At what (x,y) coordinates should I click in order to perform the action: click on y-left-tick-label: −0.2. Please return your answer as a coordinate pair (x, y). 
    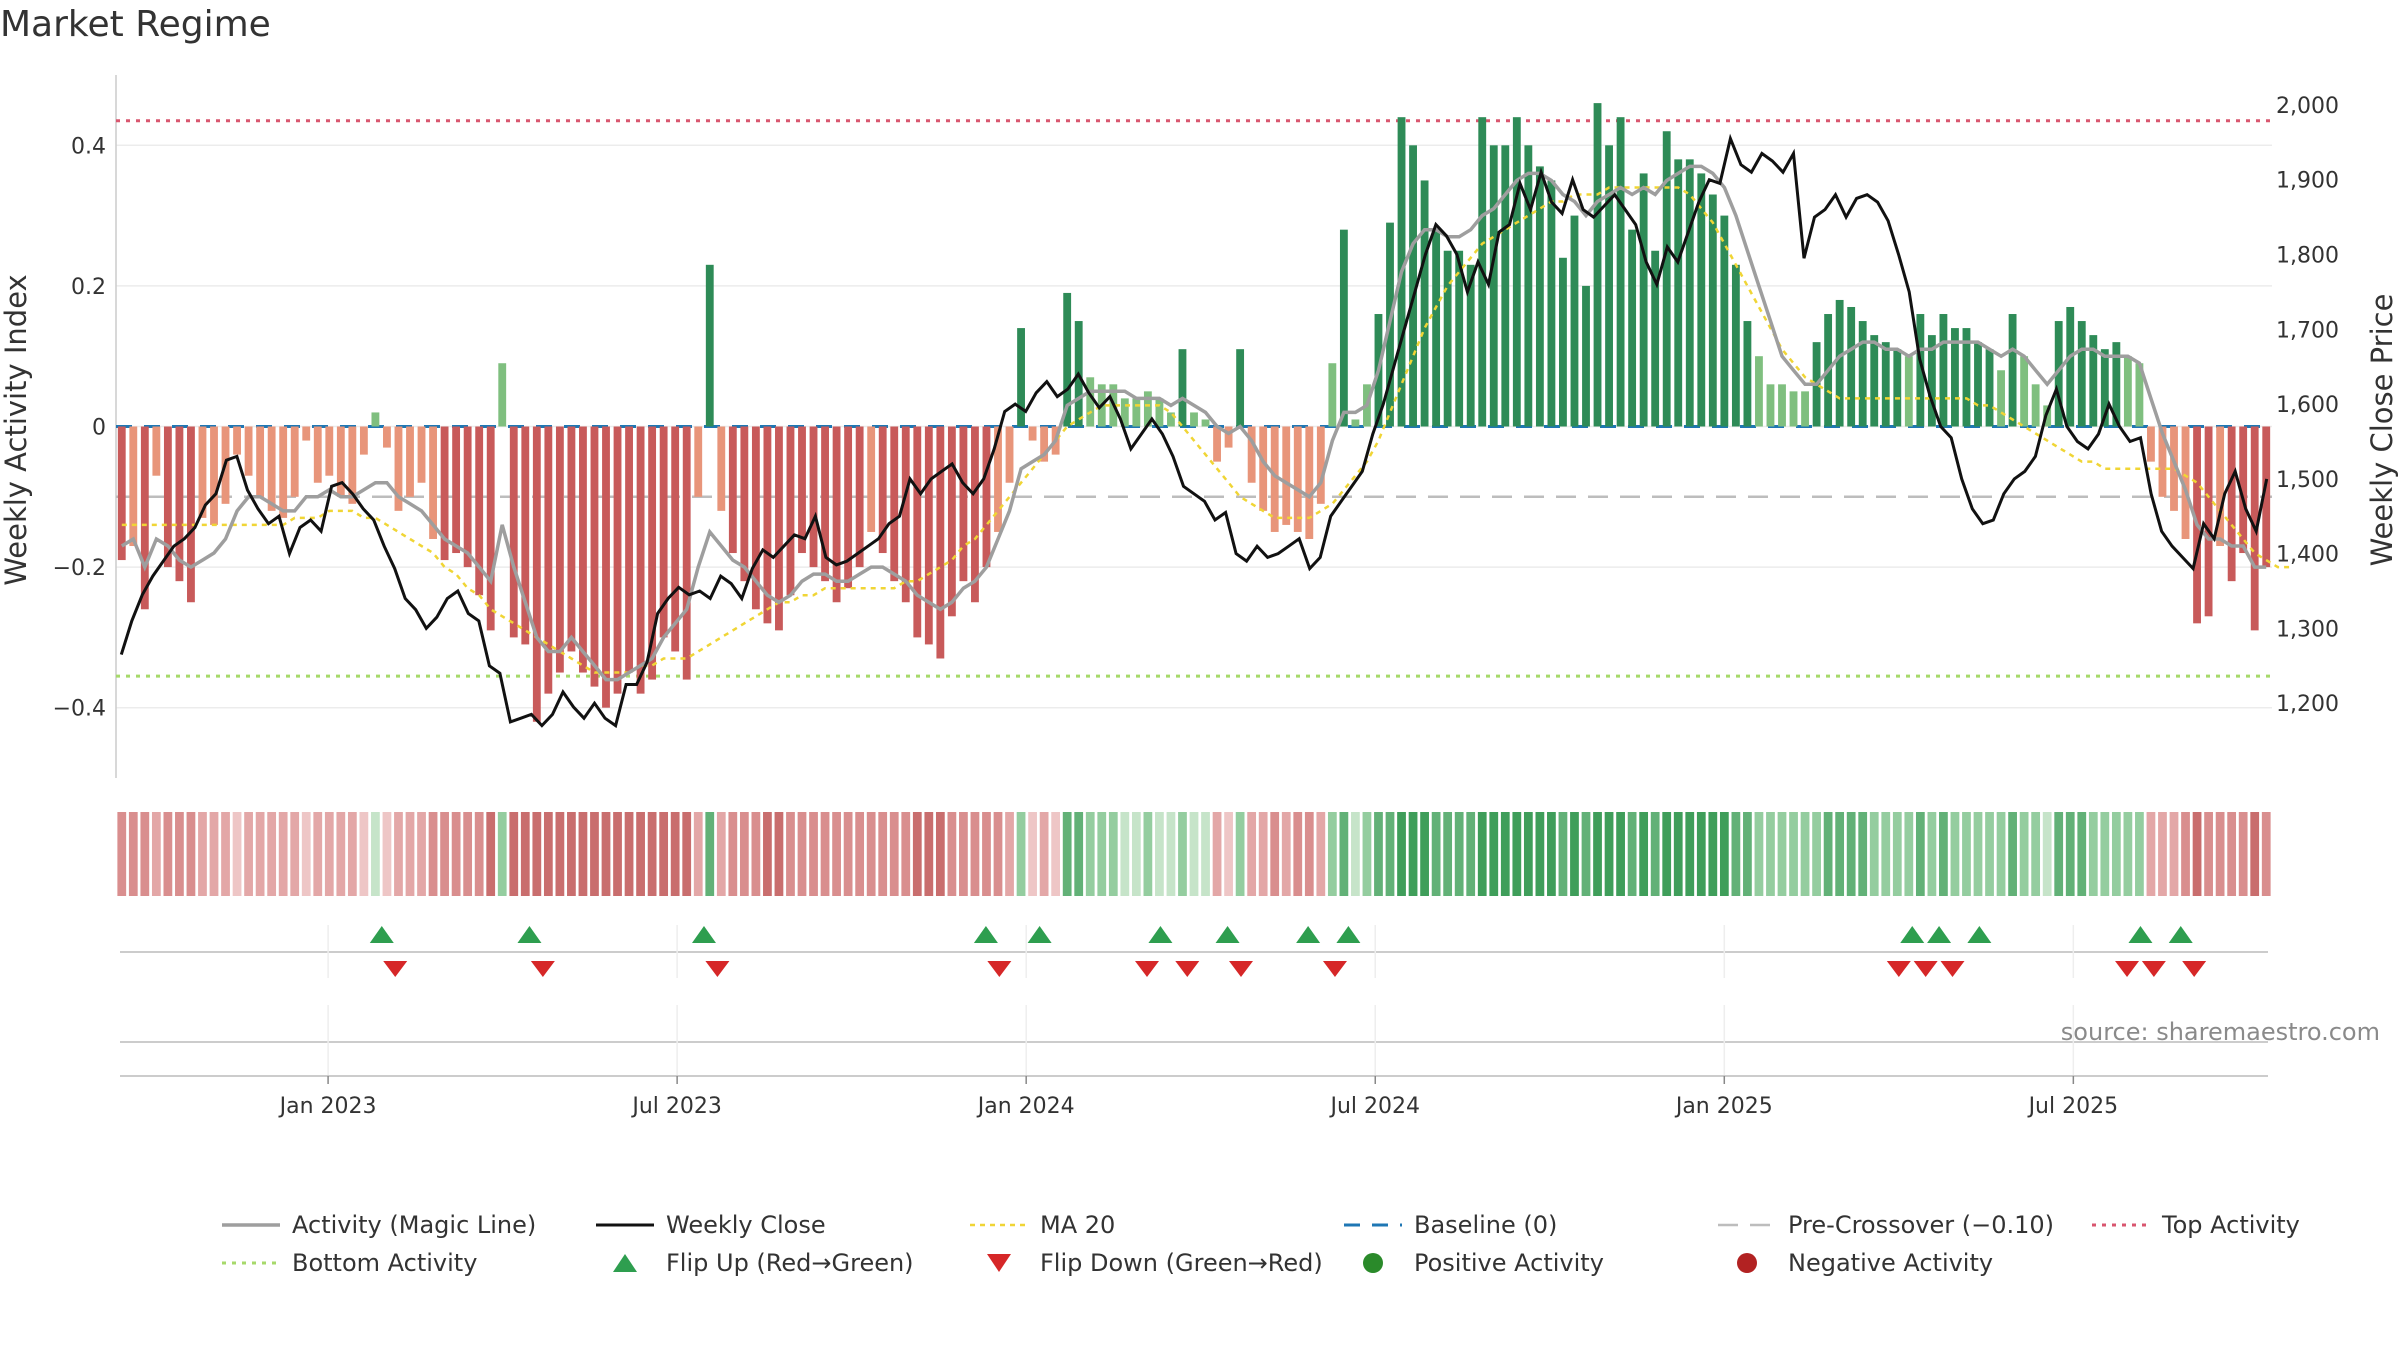
    Looking at the image, I should click on (79, 568).